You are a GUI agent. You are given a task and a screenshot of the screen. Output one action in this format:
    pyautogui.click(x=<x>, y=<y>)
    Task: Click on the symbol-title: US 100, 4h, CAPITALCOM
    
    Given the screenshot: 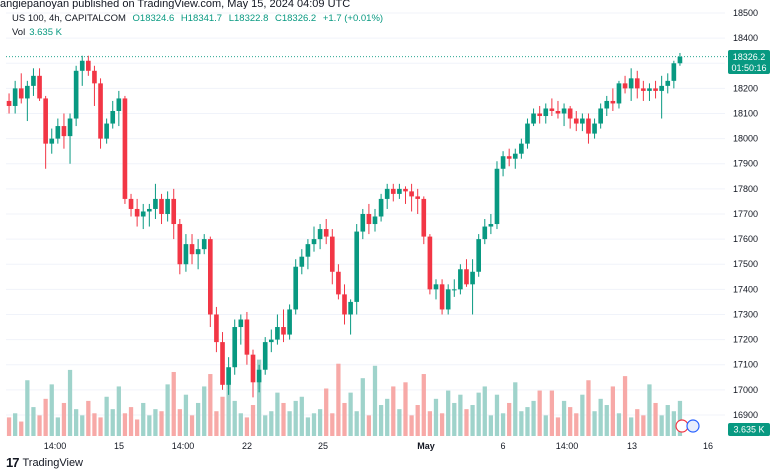 What is the action you would take?
    pyautogui.click(x=69, y=18)
    